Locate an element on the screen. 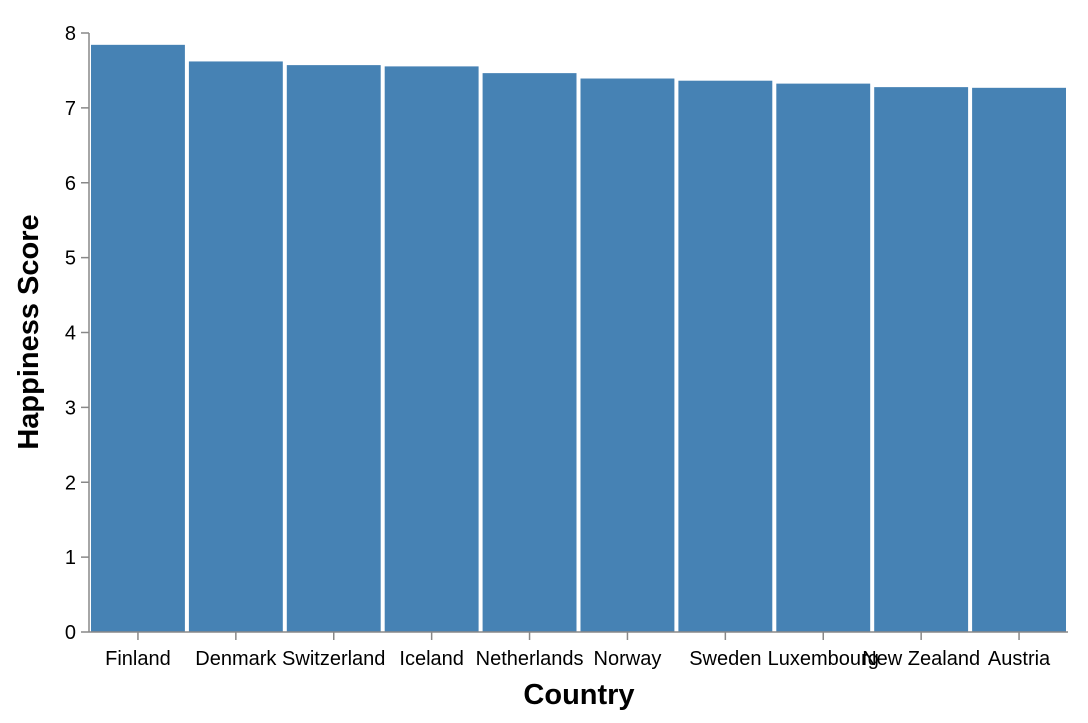 The width and height of the screenshot is (1088, 723). y-axis-title: Happiness Score is located at coordinates (29, 331).